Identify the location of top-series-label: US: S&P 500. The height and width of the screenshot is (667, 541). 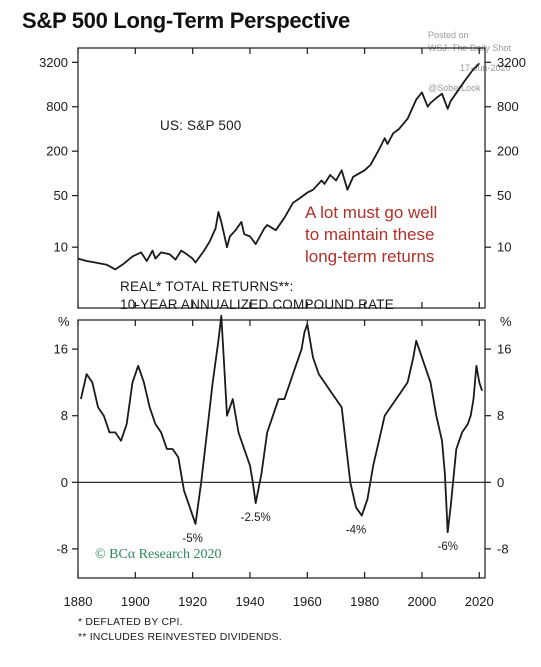
(201, 125).